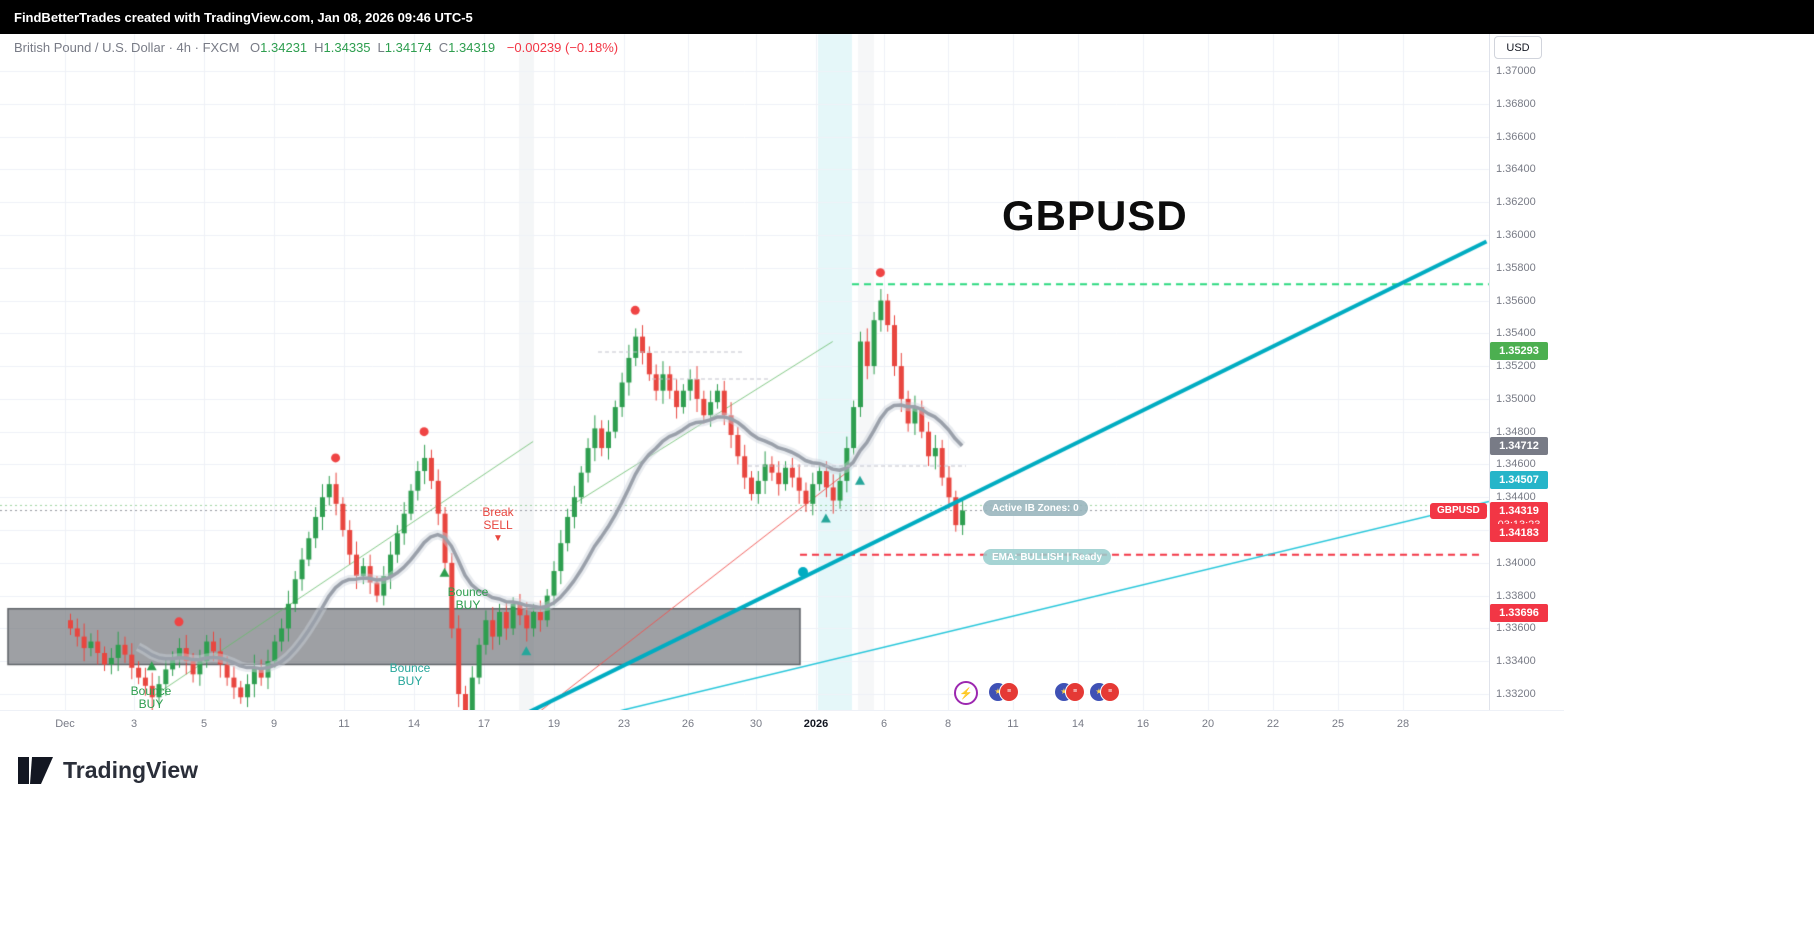 The image size is (1814, 928). What do you see at coordinates (472, 47) in the screenshot?
I see `ohlc-value: 1.34319` at bounding box center [472, 47].